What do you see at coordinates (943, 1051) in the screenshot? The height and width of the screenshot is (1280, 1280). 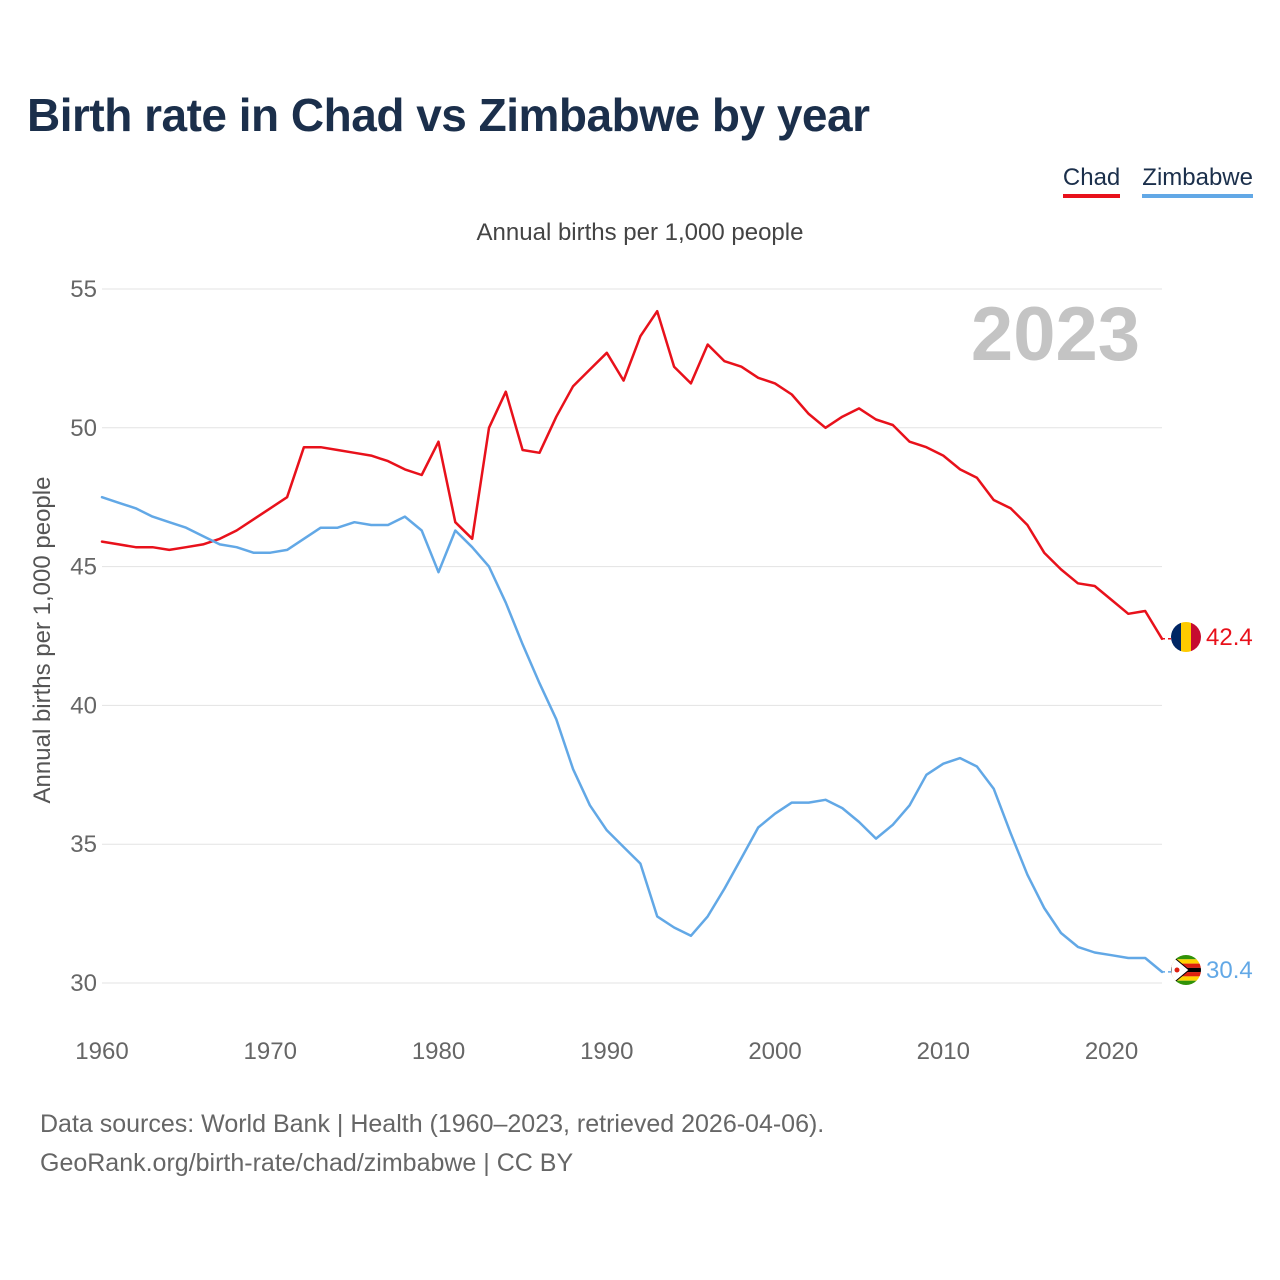 I see `x-tick-label-2010: 2010` at bounding box center [943, 1051].